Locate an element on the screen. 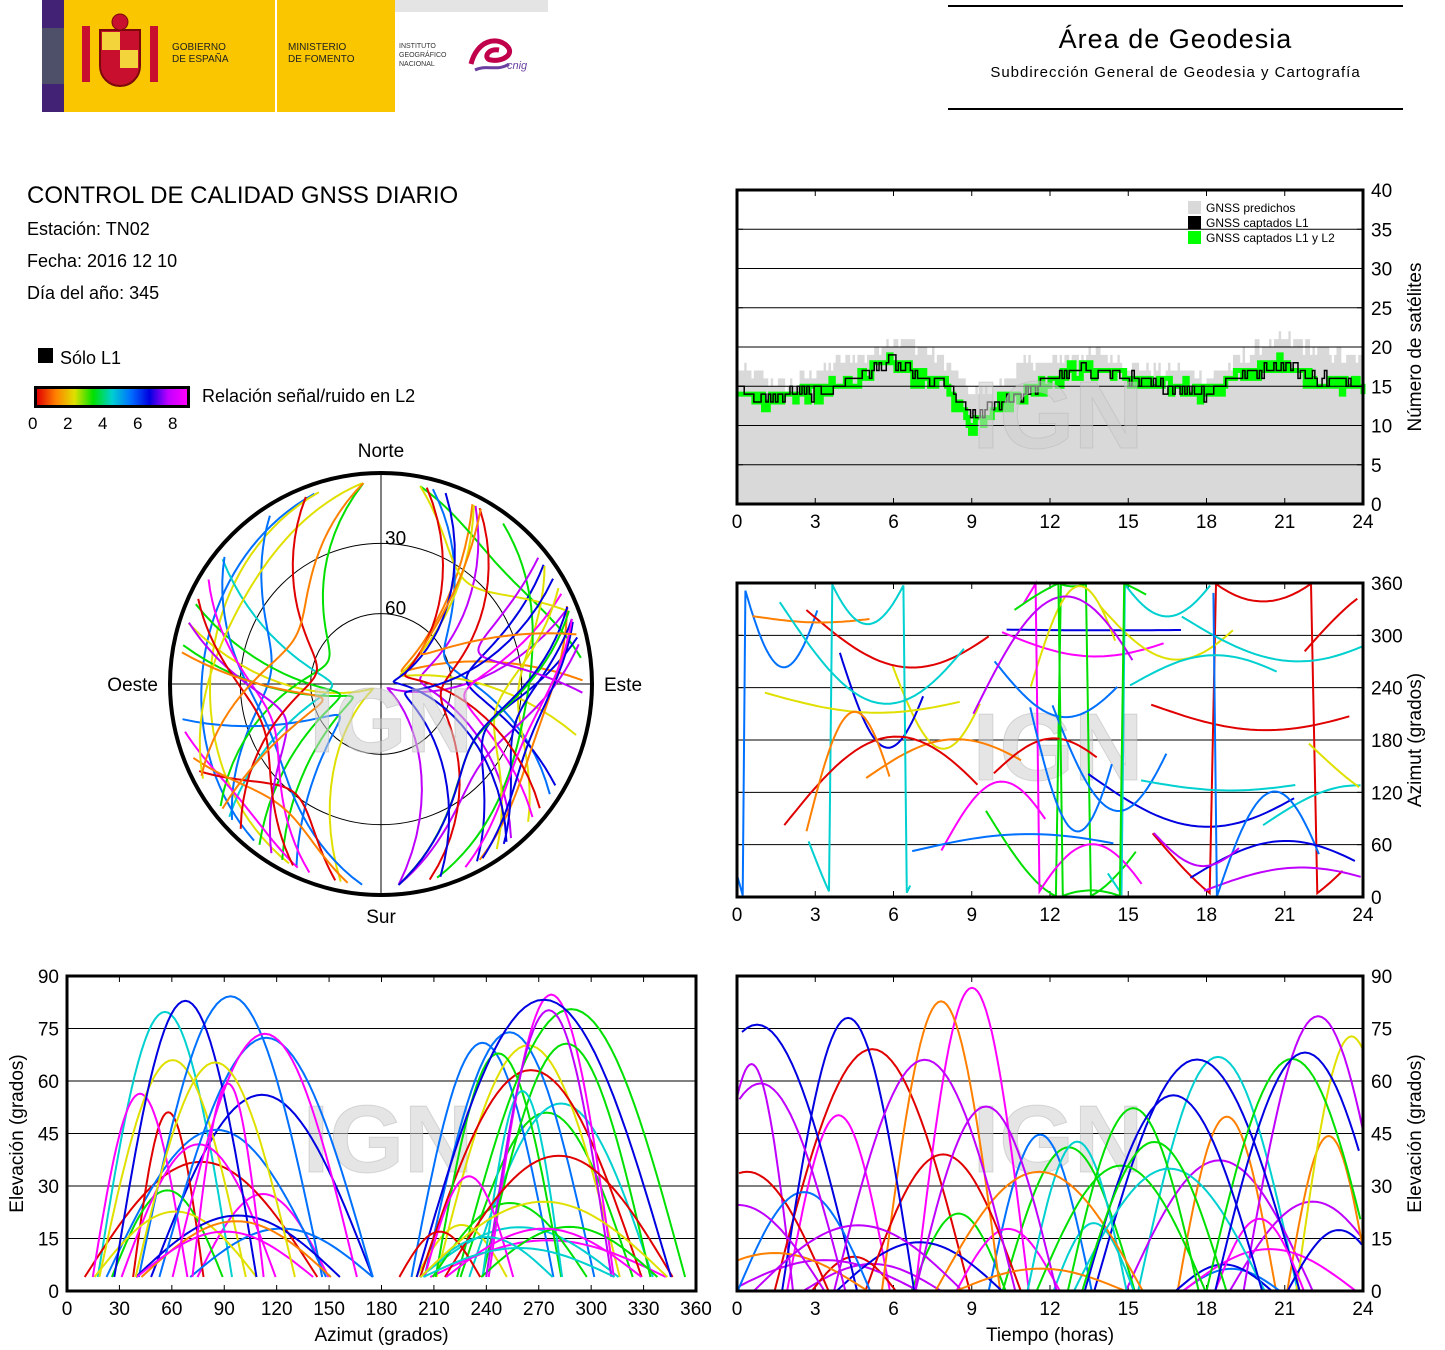 The image size is (1445, 1350). date-label: Fecha: 2016 12 10 is located at coordinates (102, 261).